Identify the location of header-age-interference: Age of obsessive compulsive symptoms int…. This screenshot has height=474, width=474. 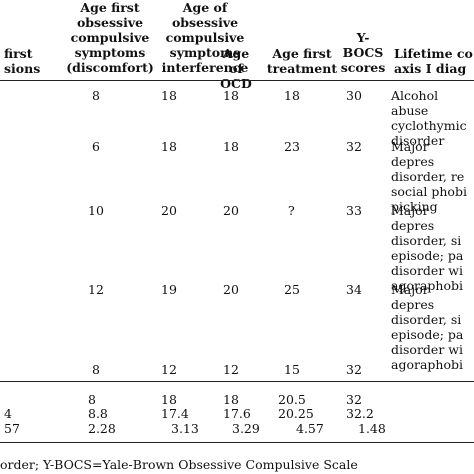
(205, 37).